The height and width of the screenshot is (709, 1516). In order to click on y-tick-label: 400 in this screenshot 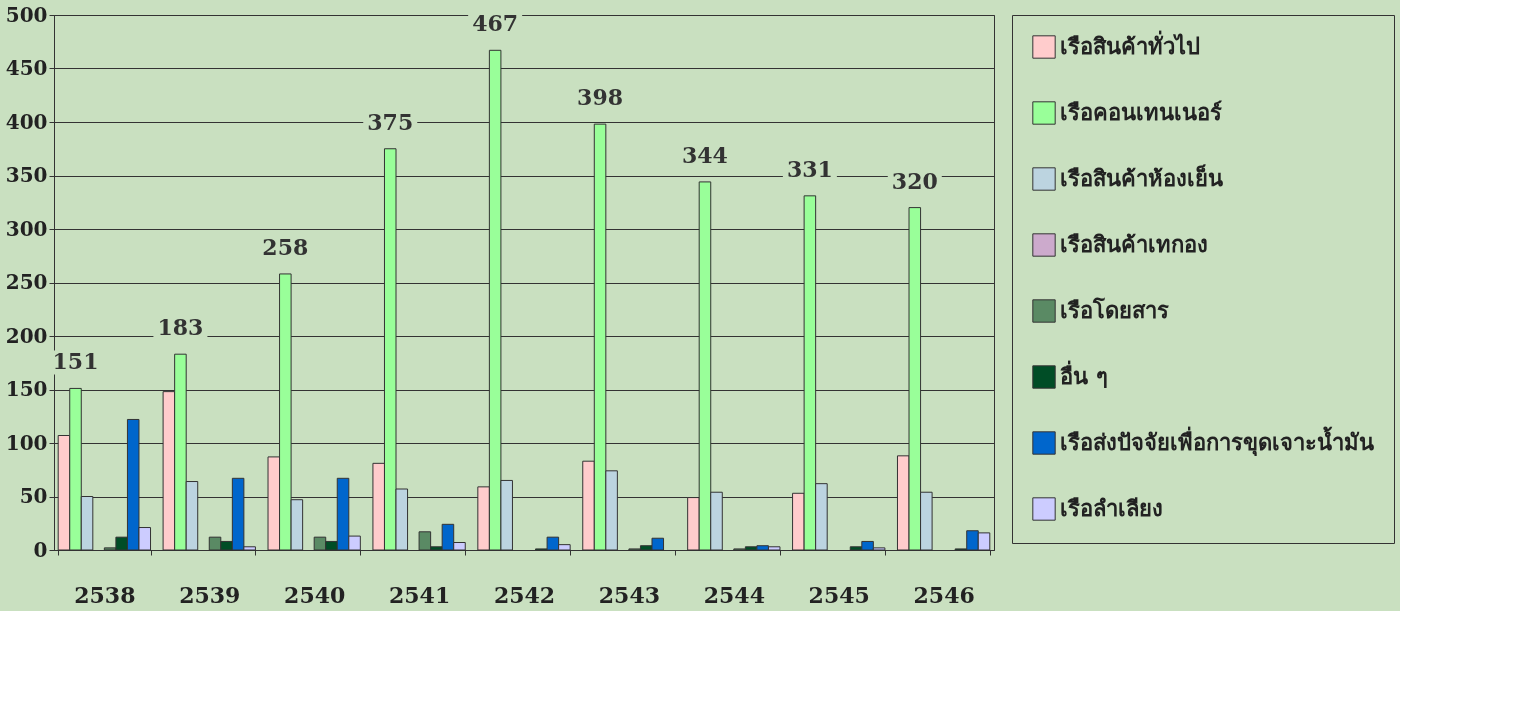, I will do `click(26, 121)`.